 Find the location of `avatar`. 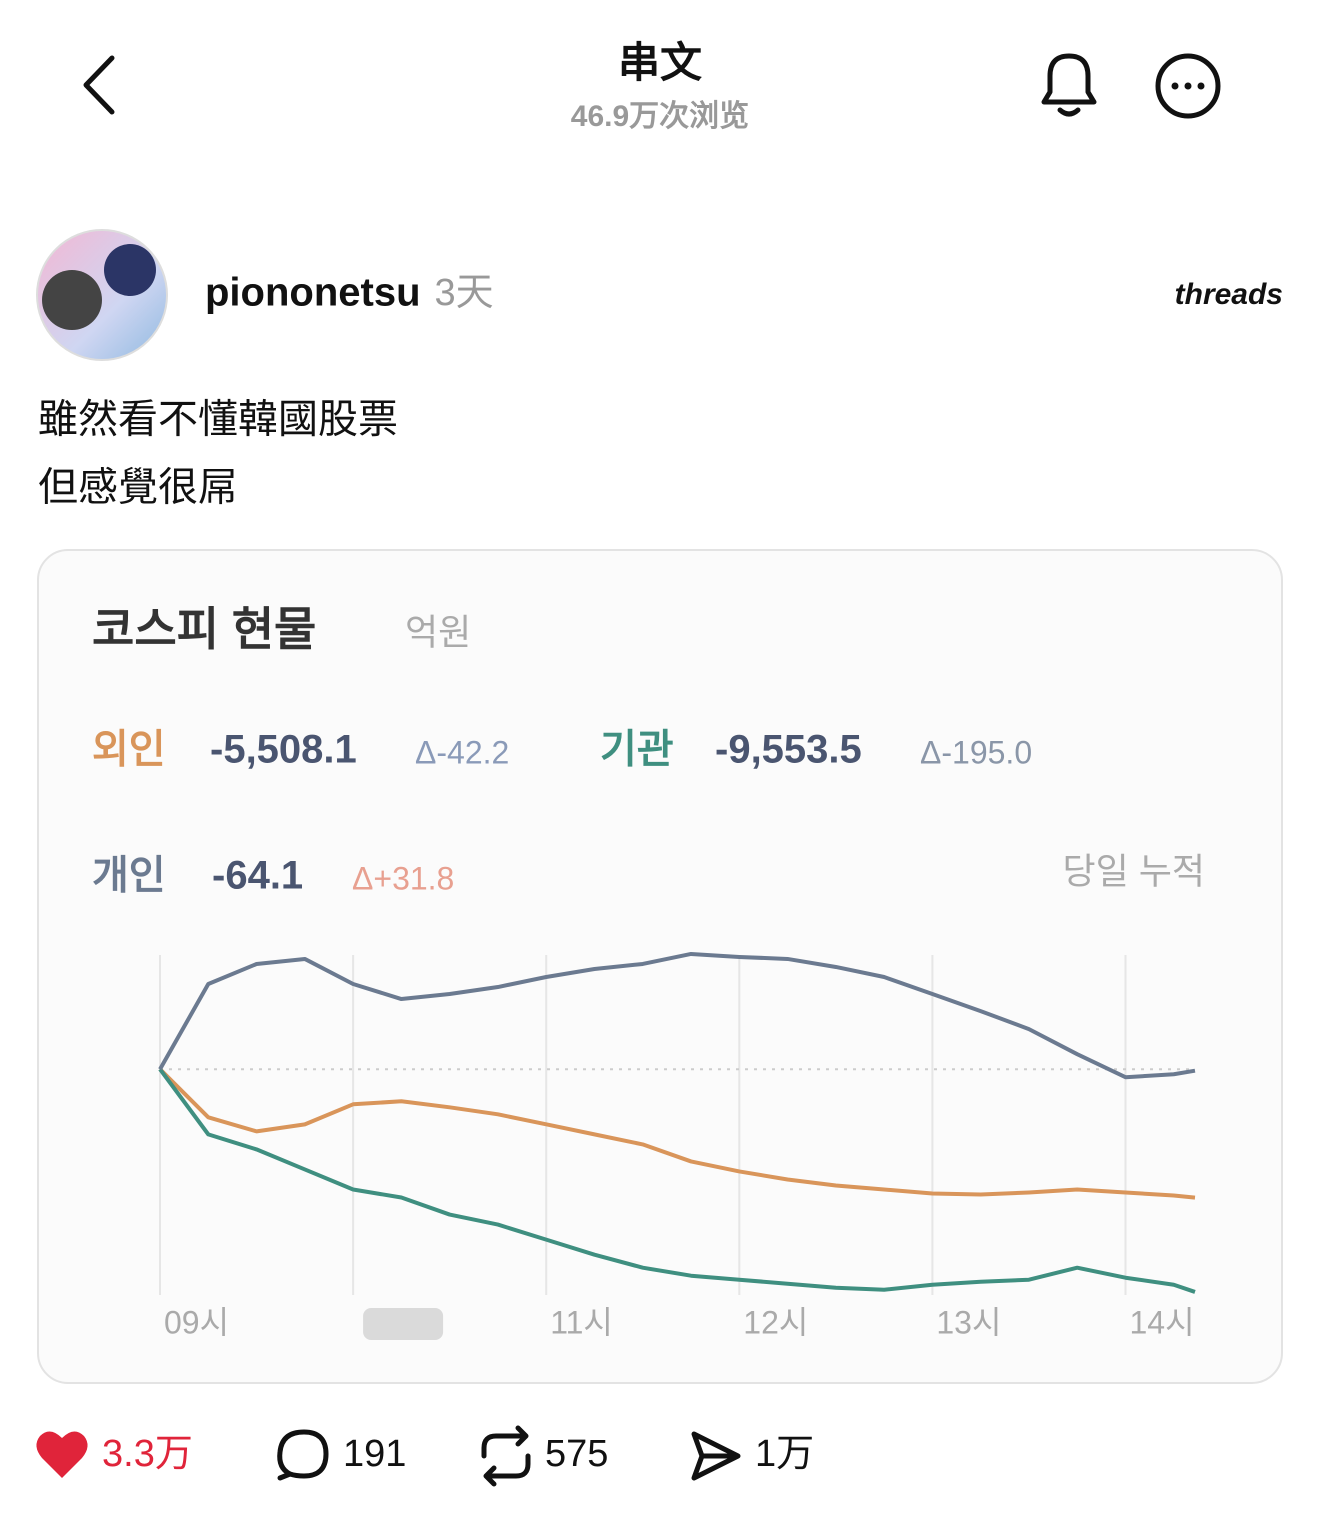

avatar is located at coordinates (102, 295).